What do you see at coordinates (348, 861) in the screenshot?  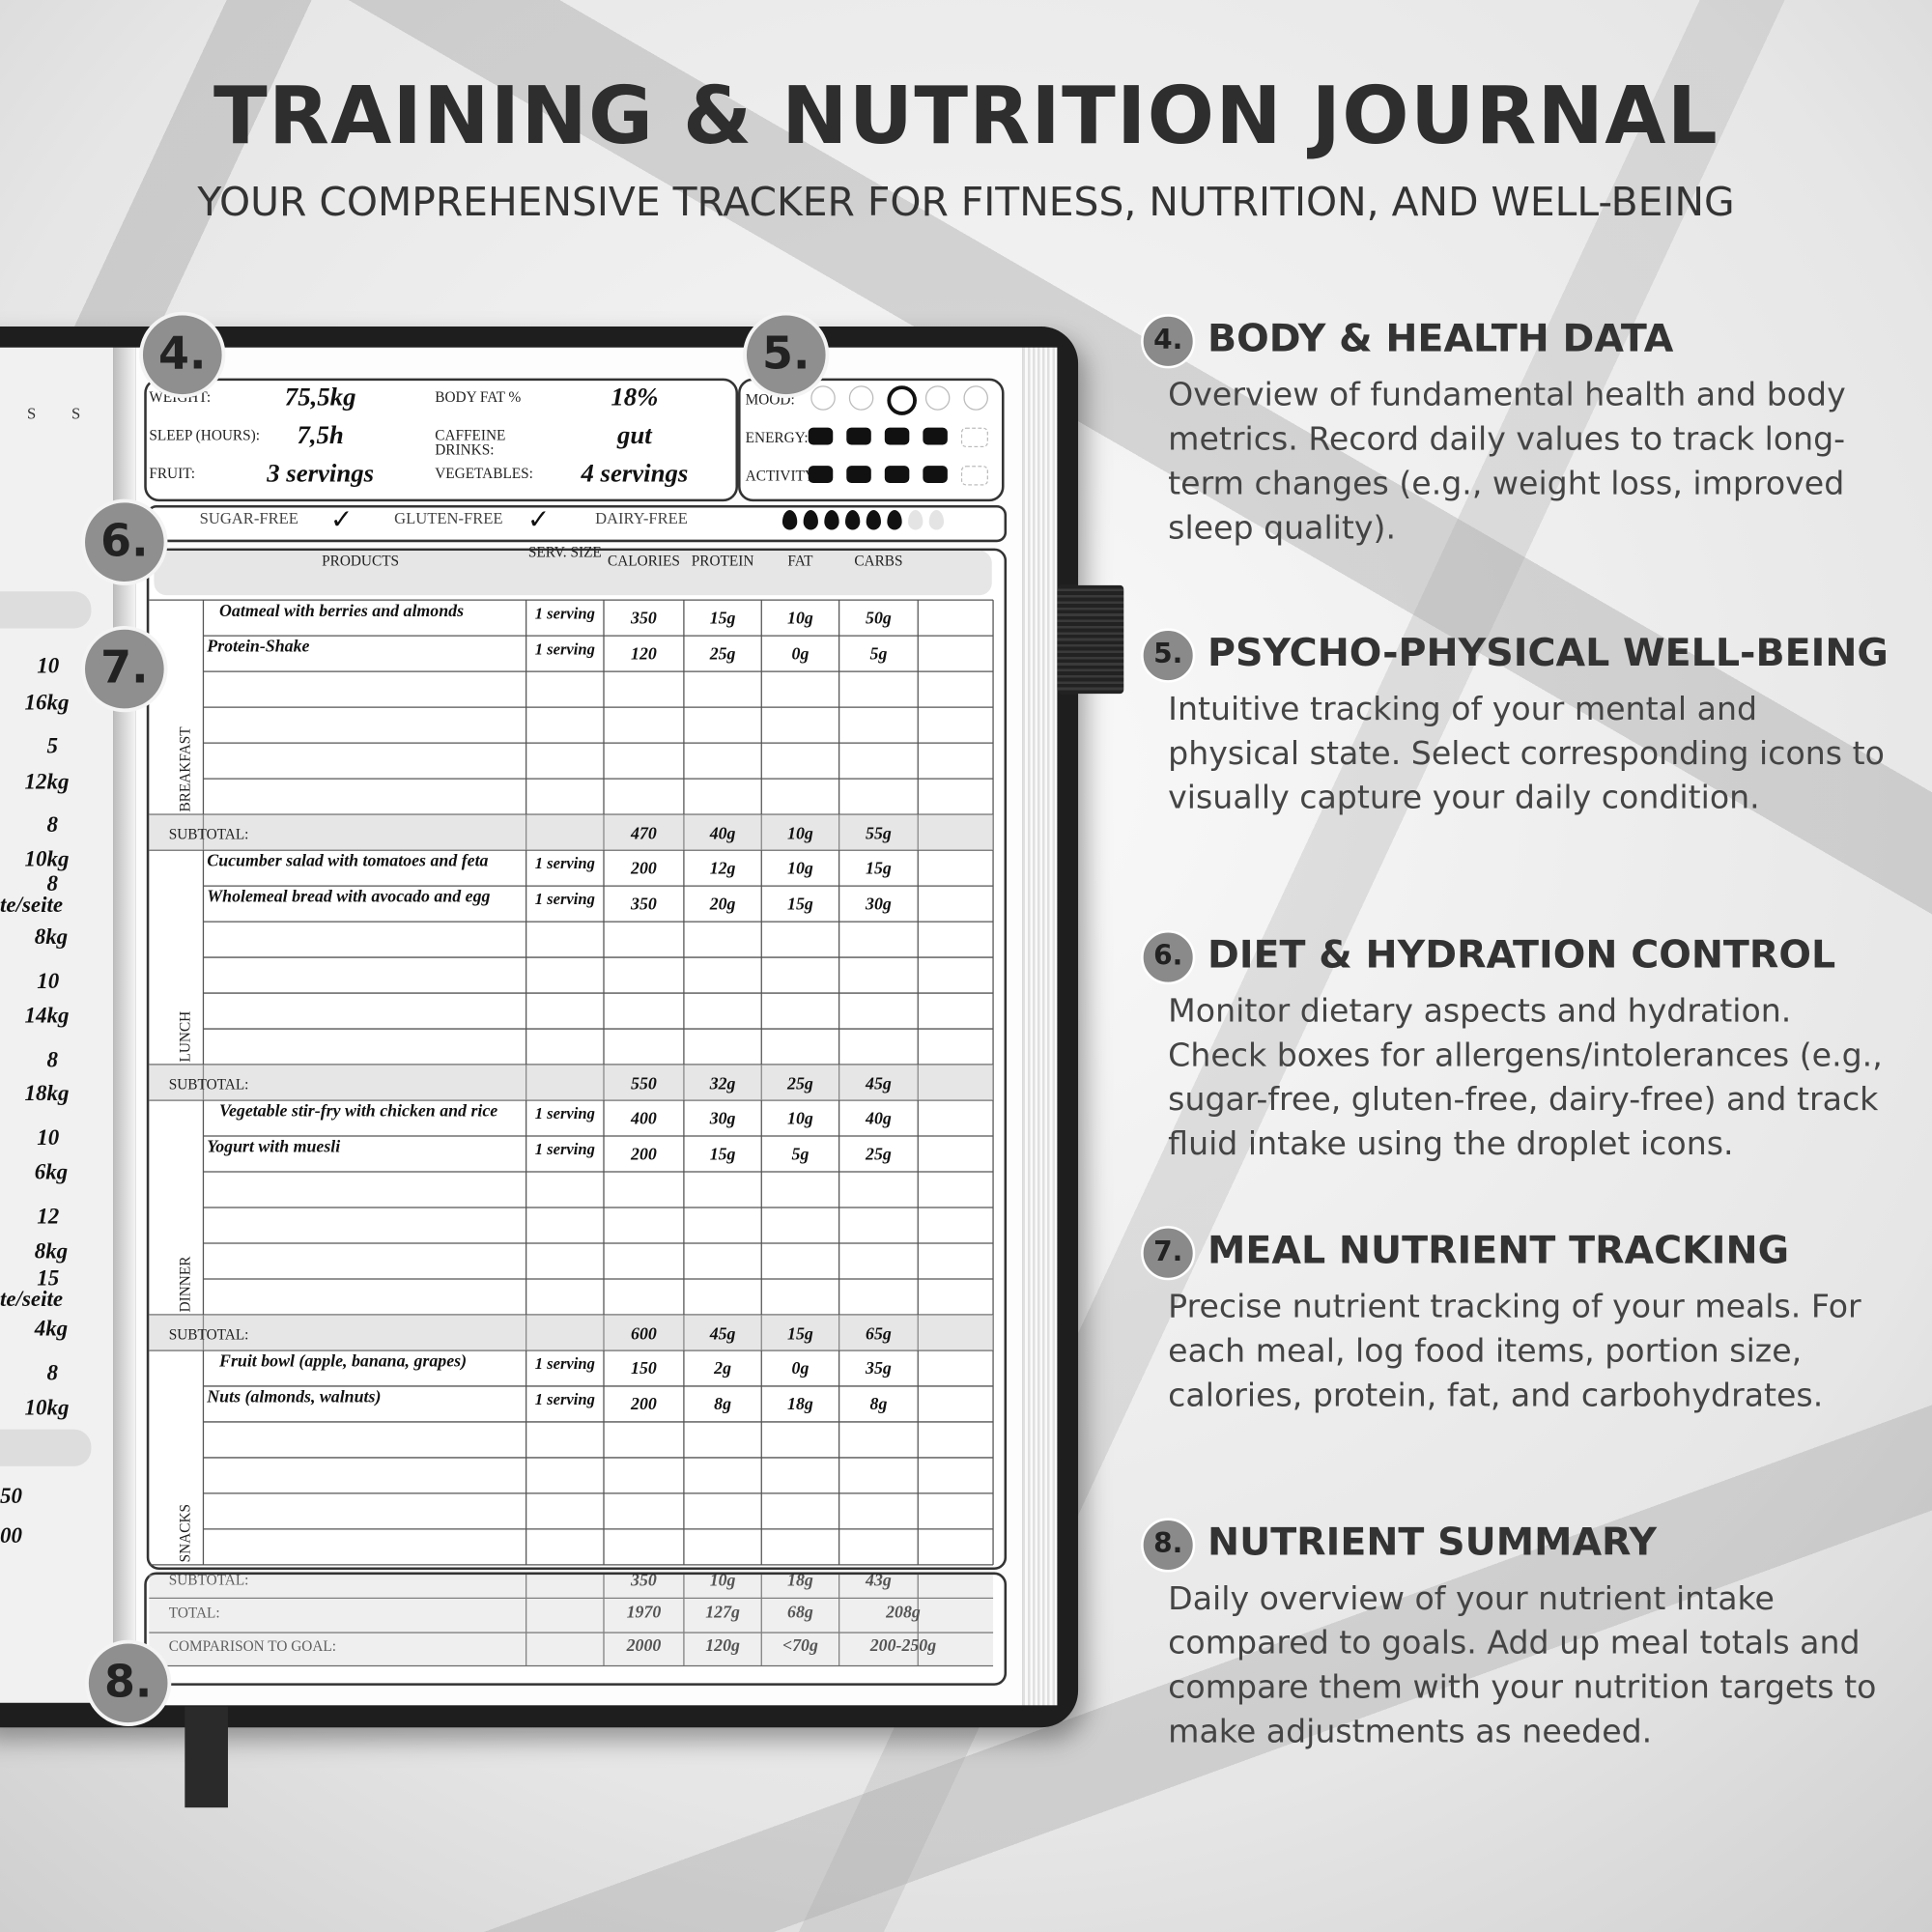 I see `product: Cucumber salad with tomatoes and feta` at bounding box center [348, 861].